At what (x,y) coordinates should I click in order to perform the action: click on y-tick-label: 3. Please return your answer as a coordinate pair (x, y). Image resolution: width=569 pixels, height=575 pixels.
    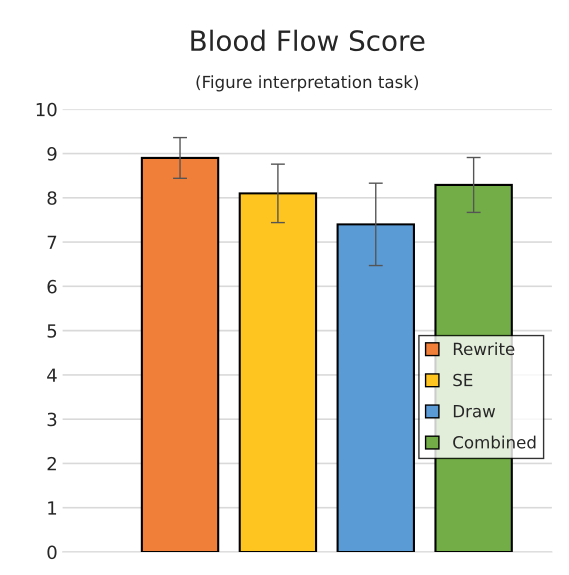
    Looking at the image, I should click on (52, 419).